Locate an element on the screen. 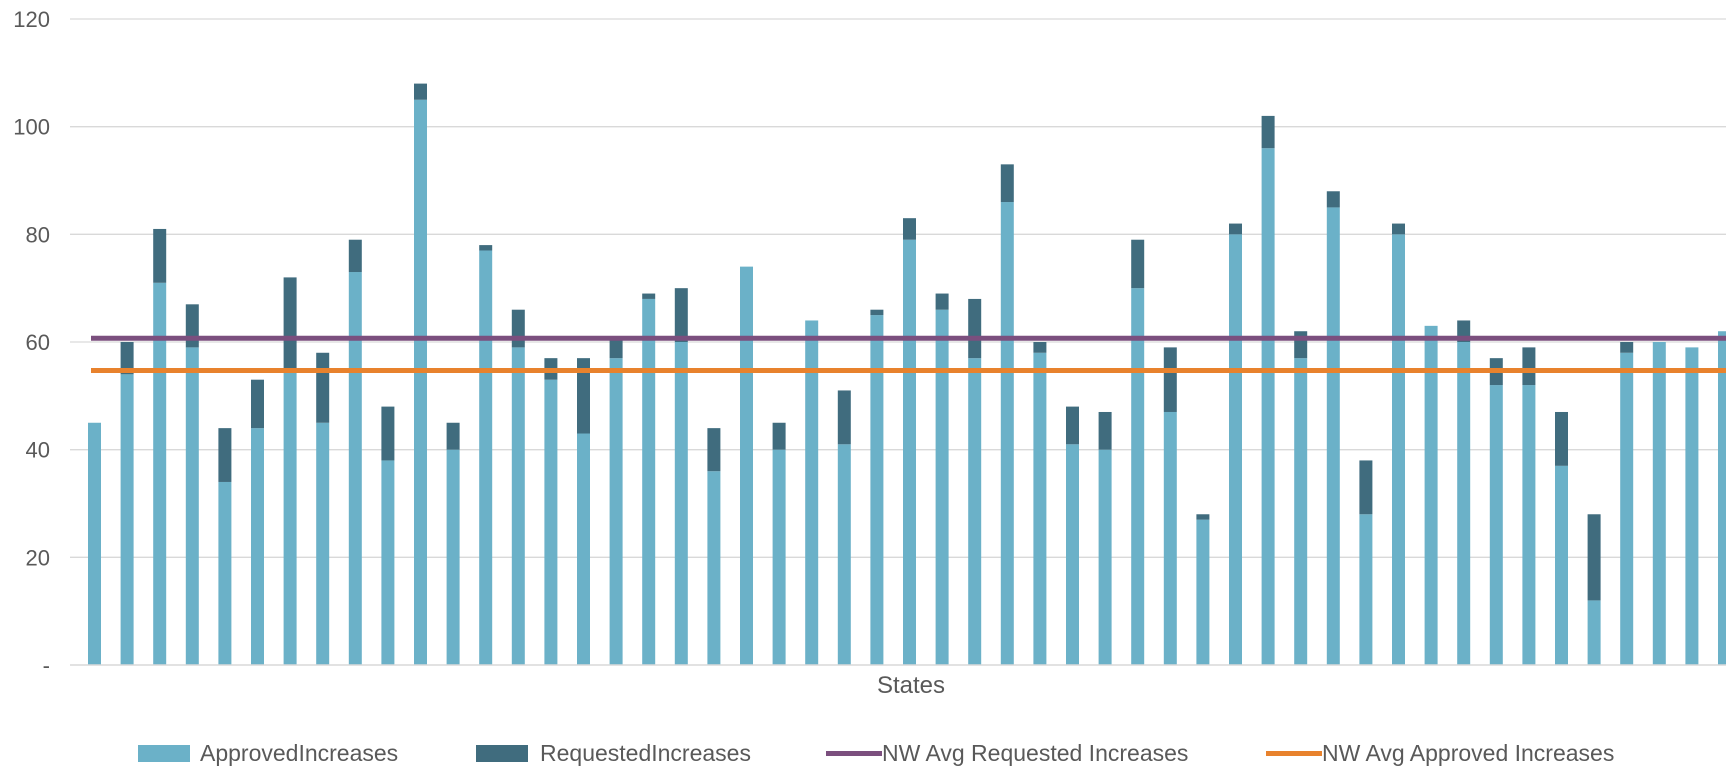 The width and height of the screenshot is (1726, 768). legend-label-requested: RequestedIncreases is located at coordinates (645, 752).